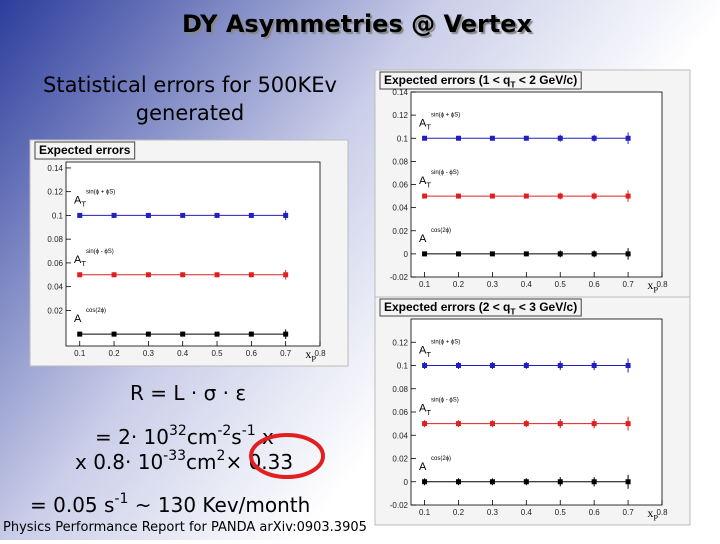 The height and width of the screenshot is (544, 720). What do you see at coordinates (527, 512) in the screenshot?
I see `x-tick-label: 0.4` at bounding box center [527, 512].